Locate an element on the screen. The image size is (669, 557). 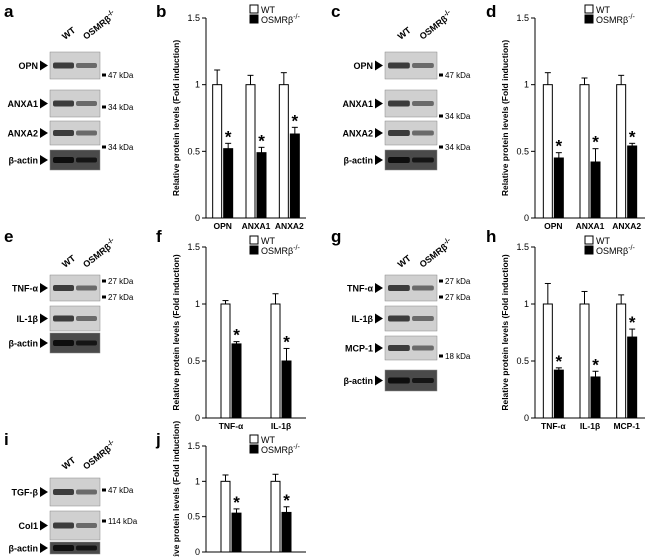
panel-letter-b: b is located at coordinates (161, 11).